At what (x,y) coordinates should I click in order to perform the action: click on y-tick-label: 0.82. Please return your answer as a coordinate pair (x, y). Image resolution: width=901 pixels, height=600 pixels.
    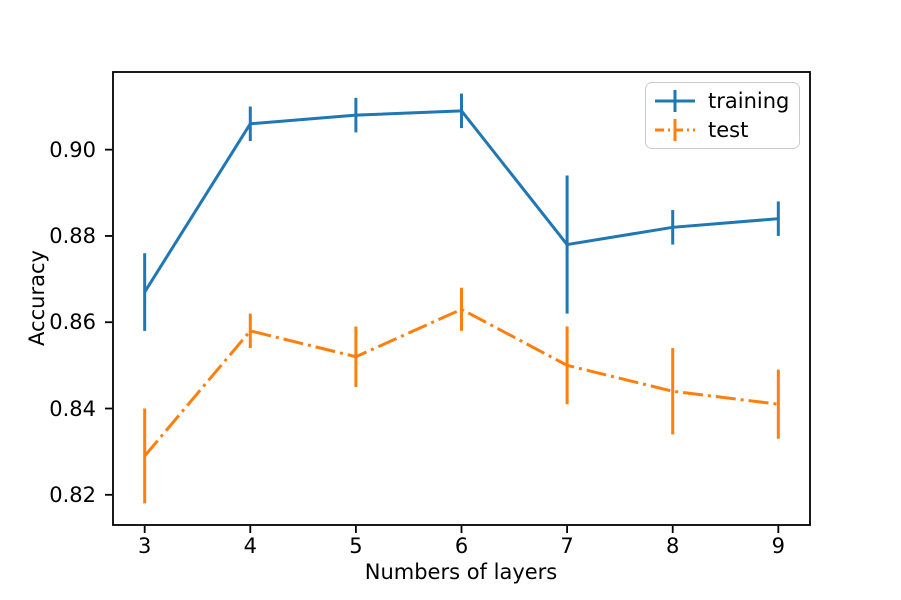
    Looking at the image, I should click on (72, 494).